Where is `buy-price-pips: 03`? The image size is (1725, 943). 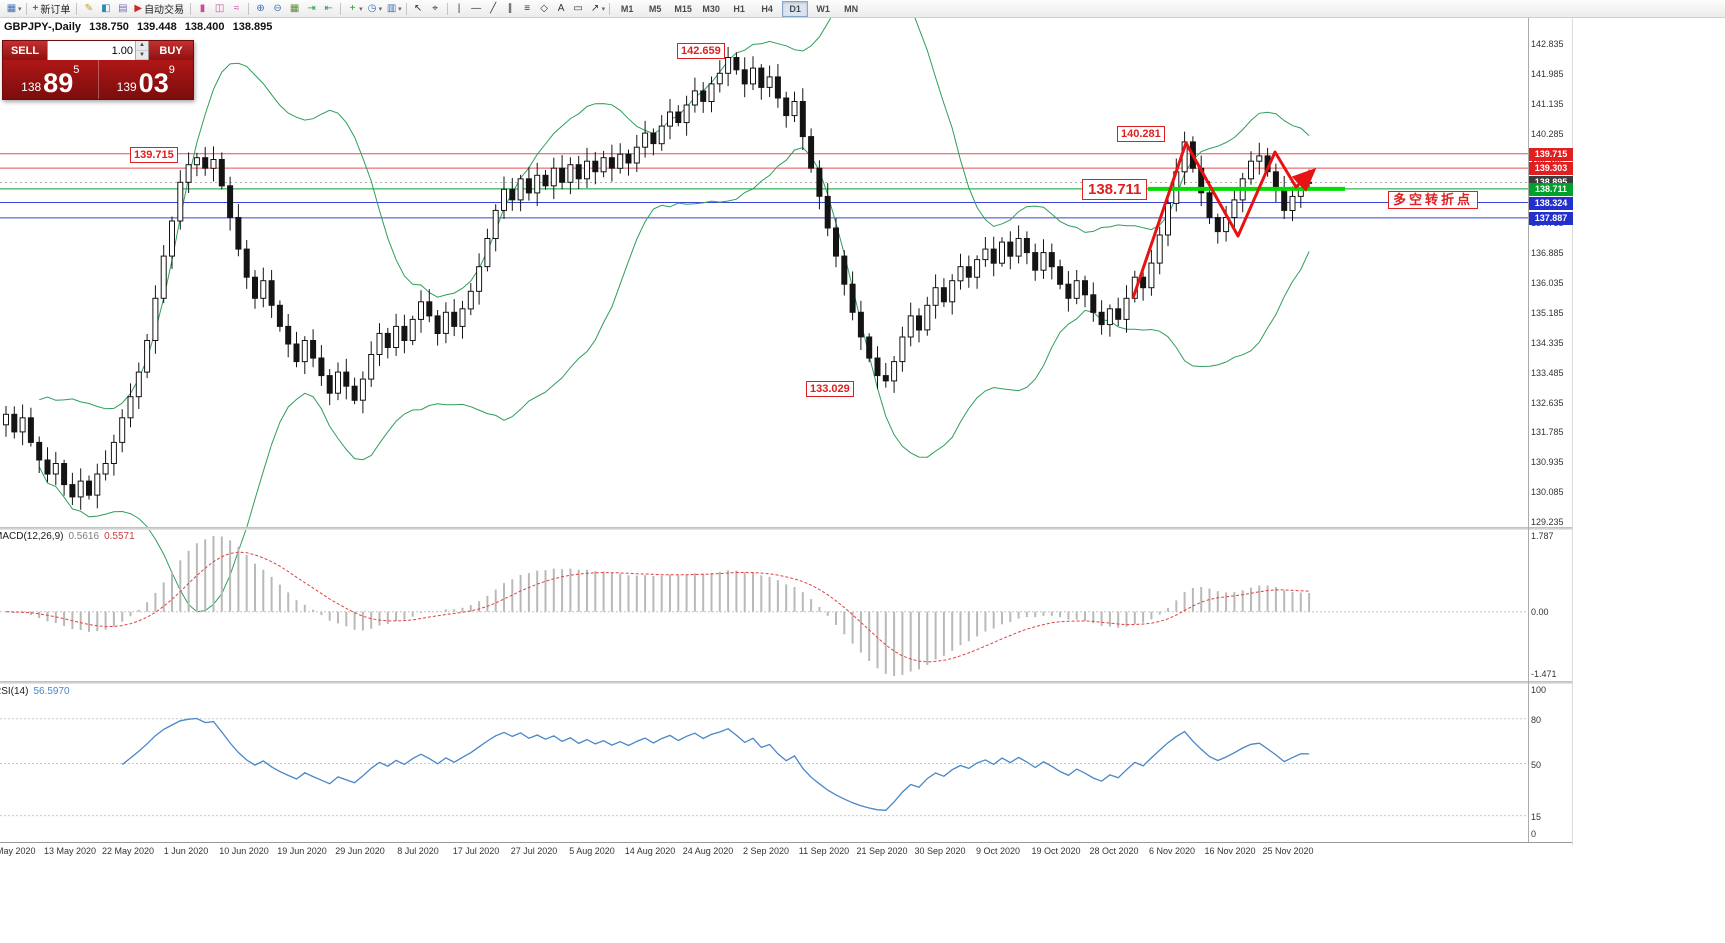 buy-price-pips: 03 is located at coordinates (153, 83).